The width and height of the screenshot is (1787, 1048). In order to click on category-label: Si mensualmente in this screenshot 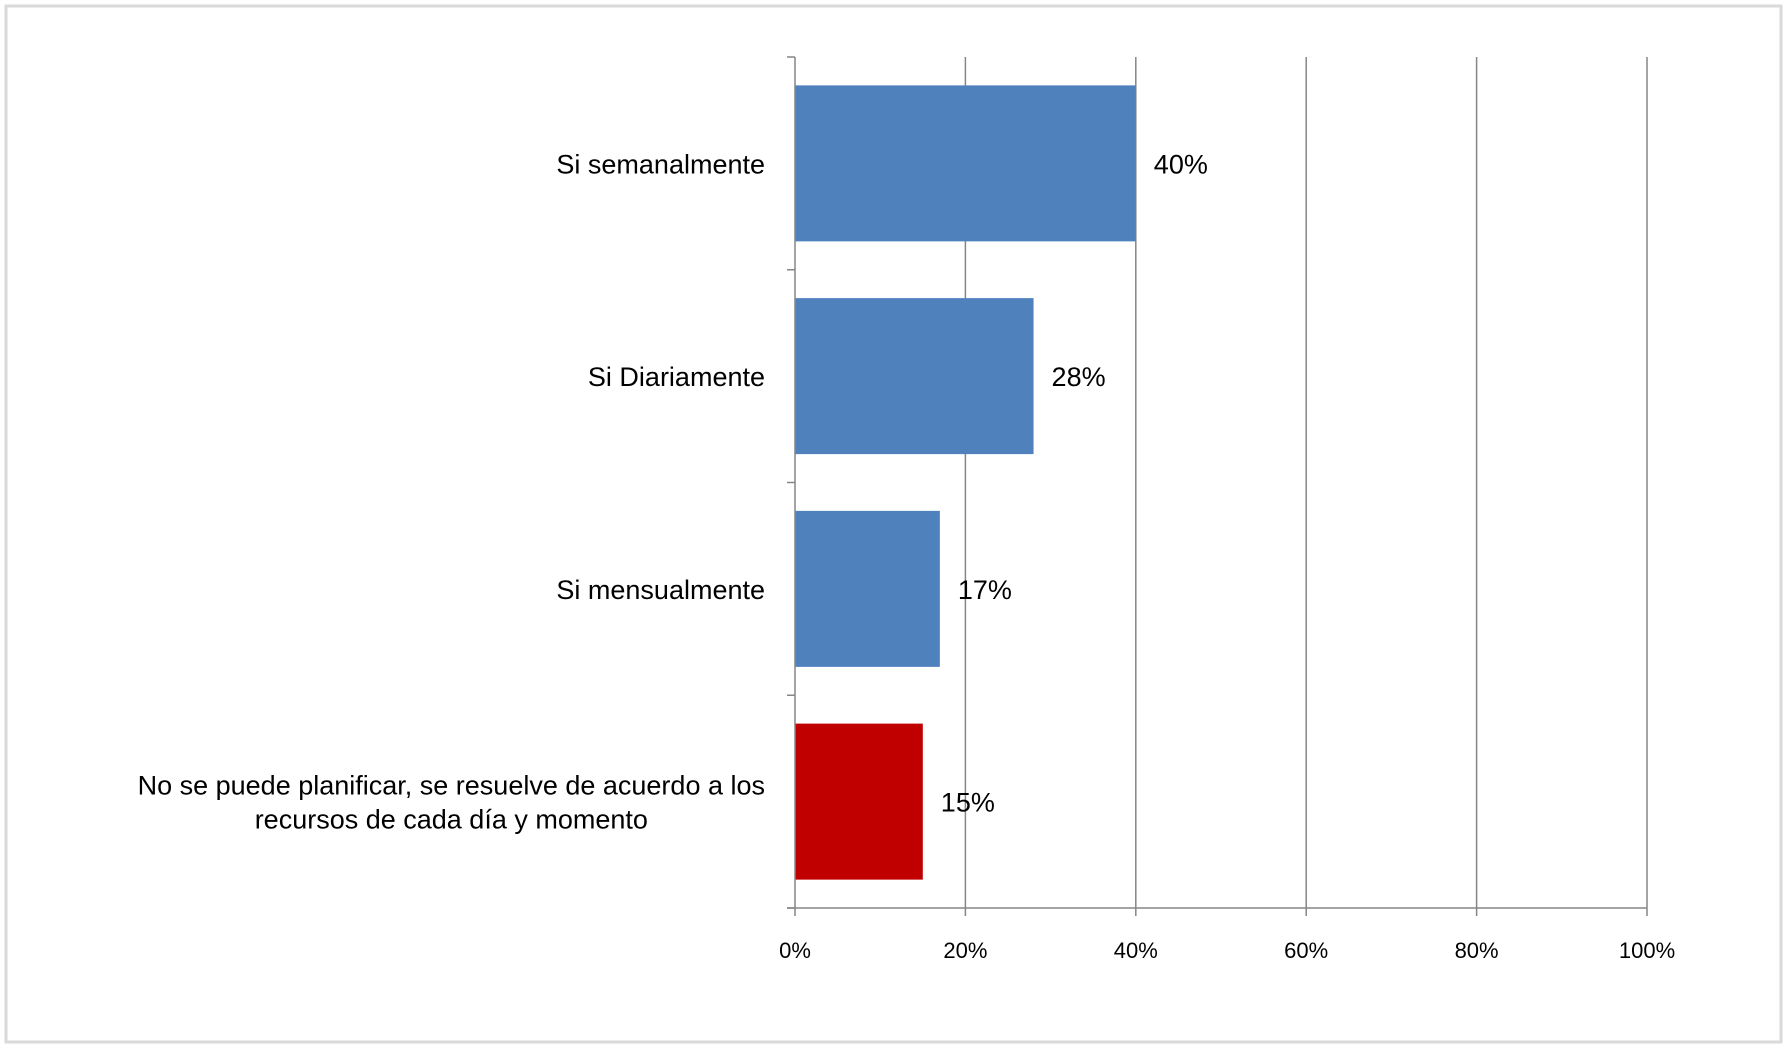, I will do `click(660, 590)`.